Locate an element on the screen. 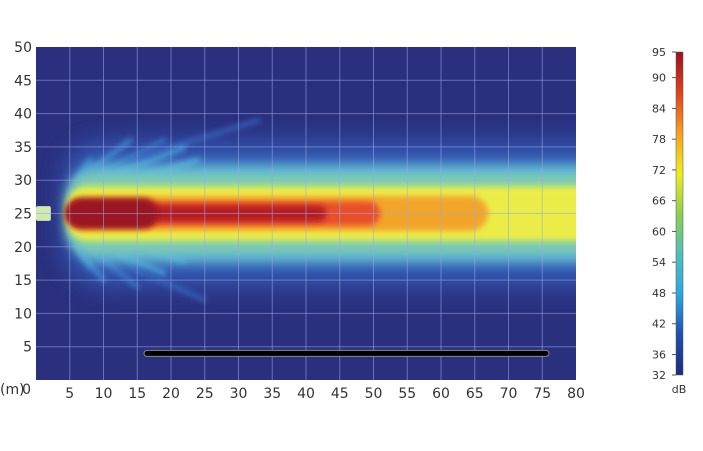 The width and height of the screenshot is (703, 451). y-tick-label: 20 is located at coordinates (23, 248).